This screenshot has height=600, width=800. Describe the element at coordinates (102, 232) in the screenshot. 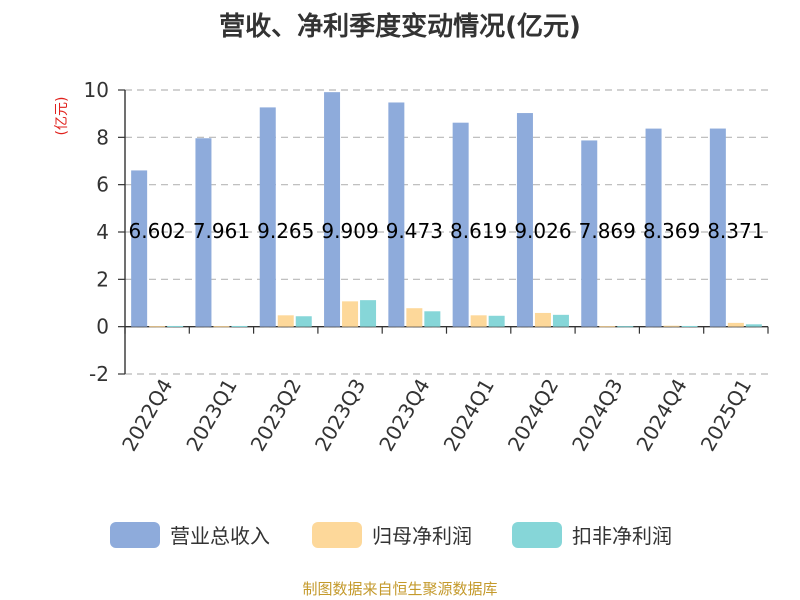

I see `y-tick-label: 4` at that location.